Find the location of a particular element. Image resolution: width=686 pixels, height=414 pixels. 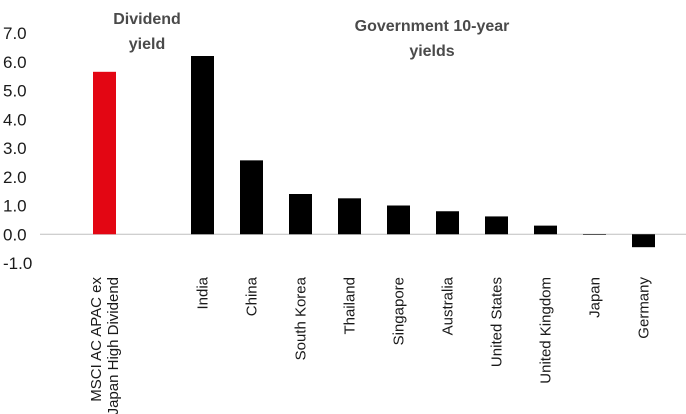

annotations: Dividend yield Government 10-year yields is located at coordinates (311, 35).